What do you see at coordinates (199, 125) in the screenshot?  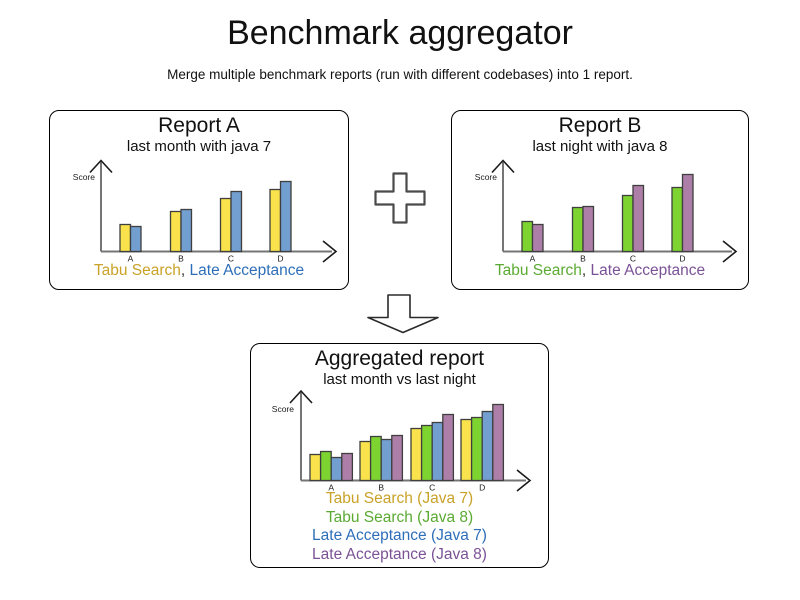 I see `report-a-title: Report A` at bounding box center [199, 125].